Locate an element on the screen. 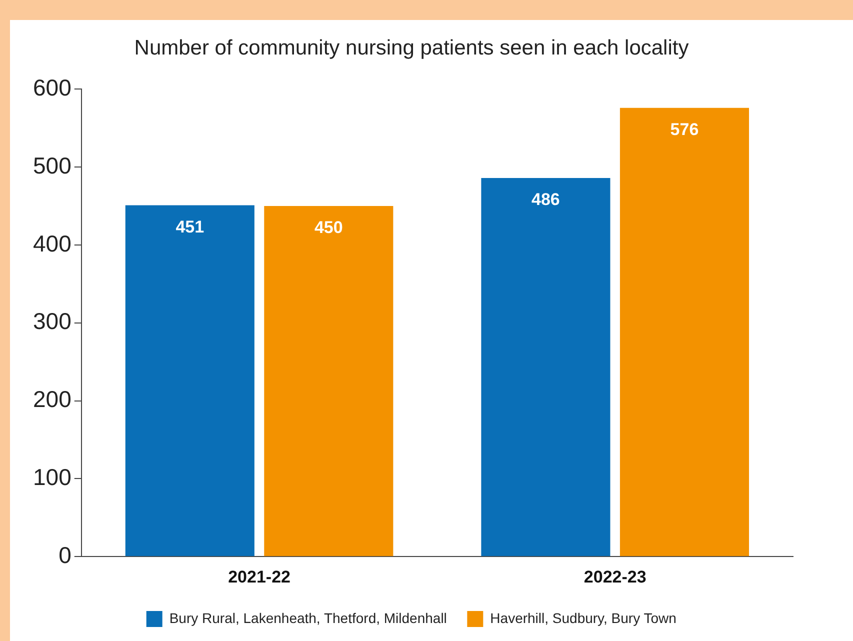 This screenshot has height=641, width=853. x-tick-label: 2022-23 is located at coordinates (615, 576).